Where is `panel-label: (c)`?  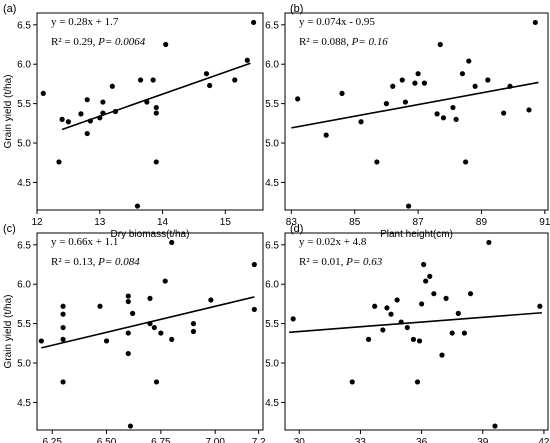
panel-label: (c) is located at coordinates (9, 229).